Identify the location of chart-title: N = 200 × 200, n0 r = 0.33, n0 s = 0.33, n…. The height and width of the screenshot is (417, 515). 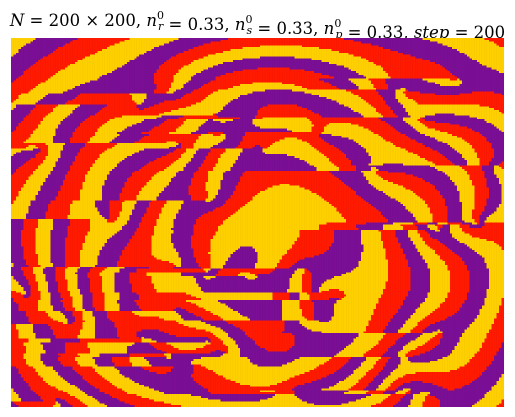
(257, 25).